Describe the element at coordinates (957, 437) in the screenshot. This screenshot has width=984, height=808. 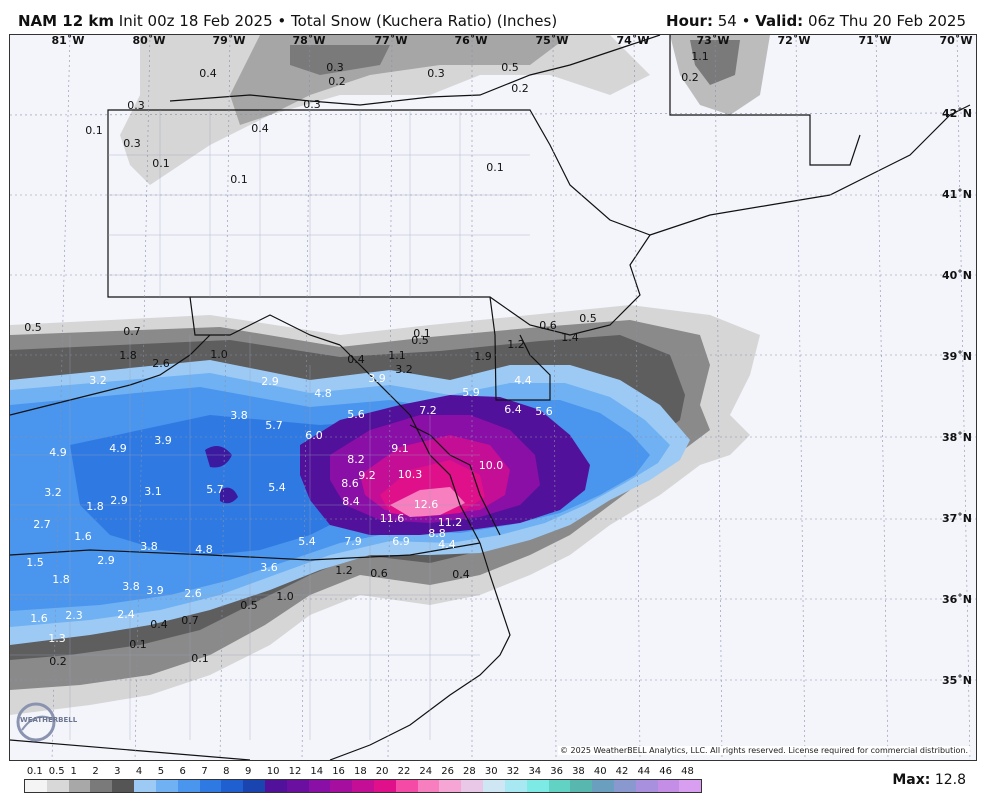
I see `latitude-label: 38˚N` at that location.